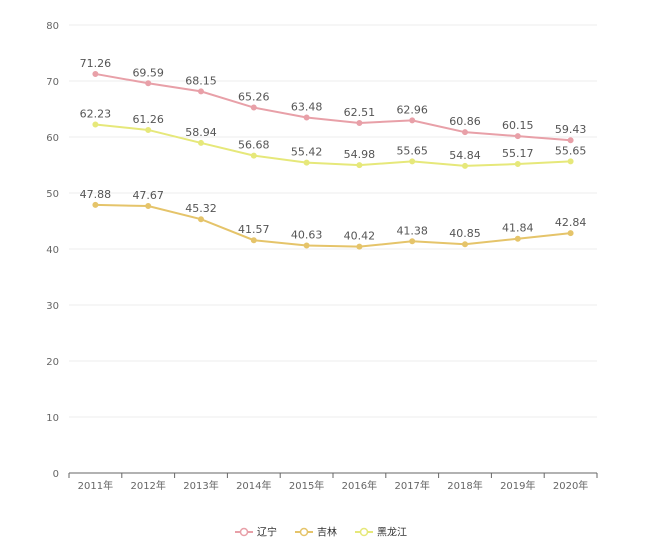 The height and width of the screenshot is (539, 660). I want to click on y-axis: 0 10 20 30 40 50 60 70 80, so click(52, 250).